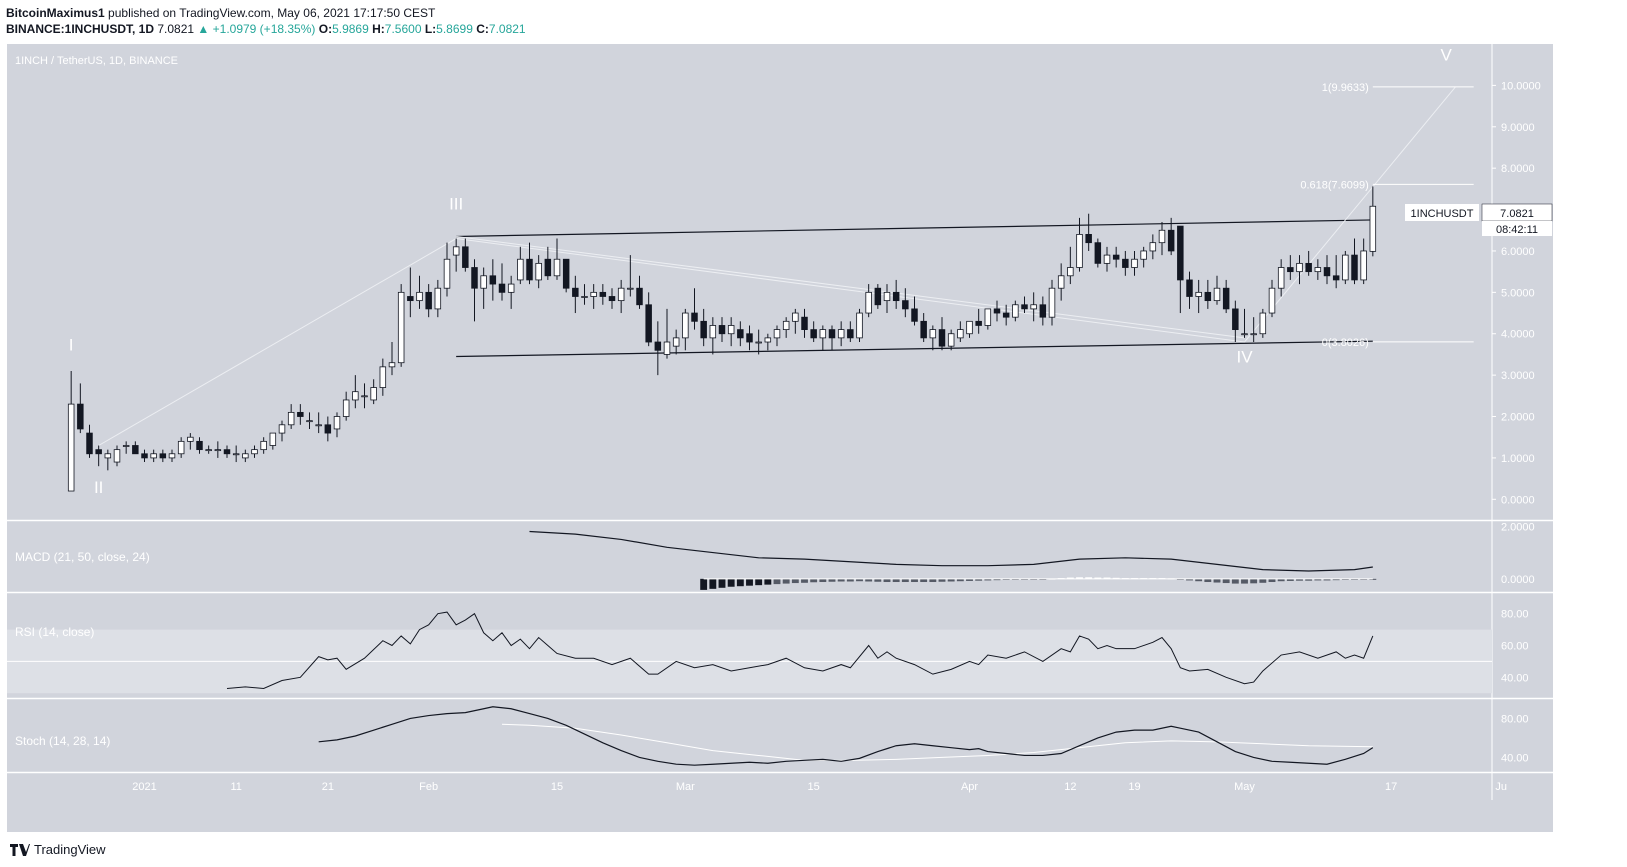  Describe the element at coordinates (1573, 61) in the screenshot. I see `currency-label: USDT` at that location.